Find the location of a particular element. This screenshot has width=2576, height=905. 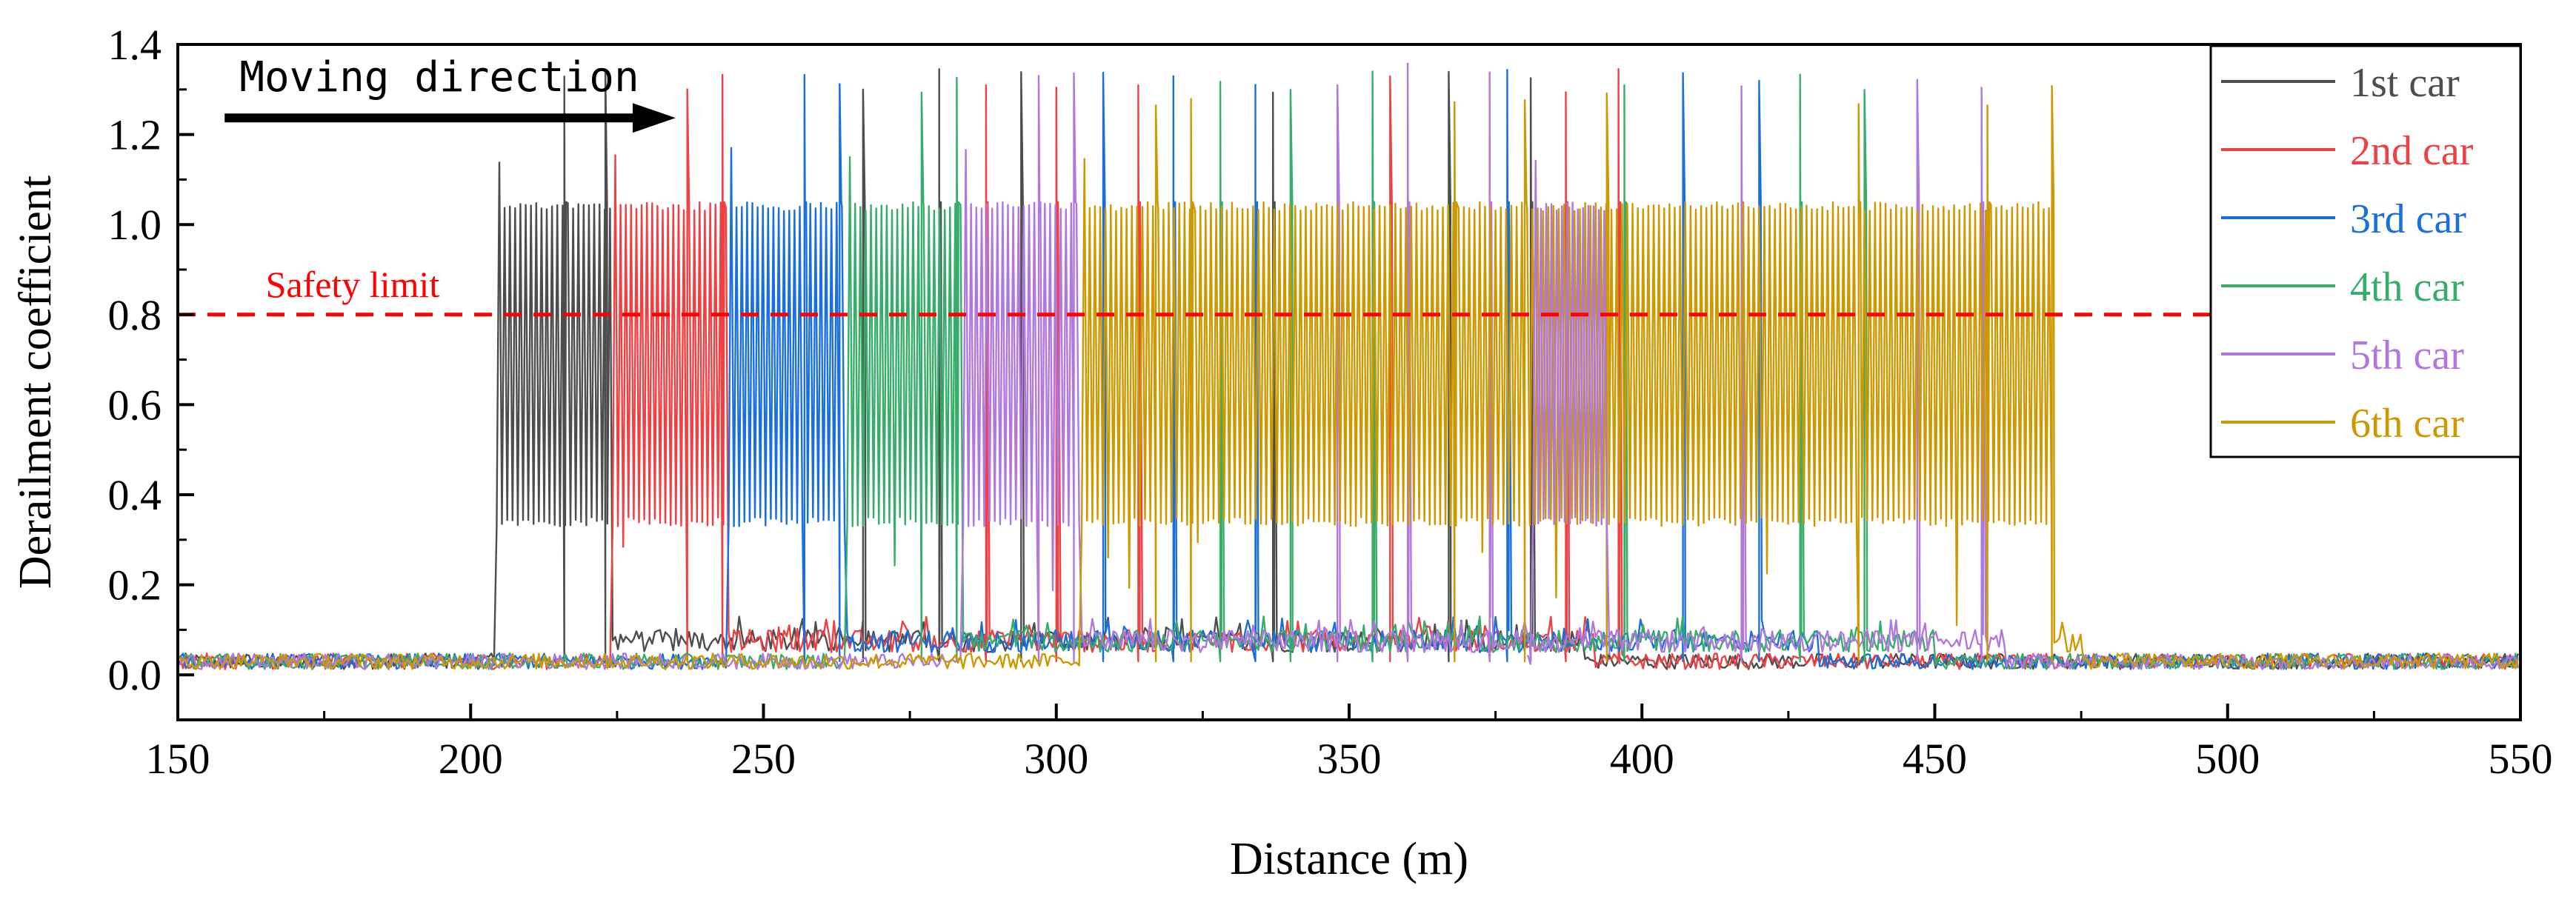

legend-label: 3rd car is located at coordinates (2408, 219).